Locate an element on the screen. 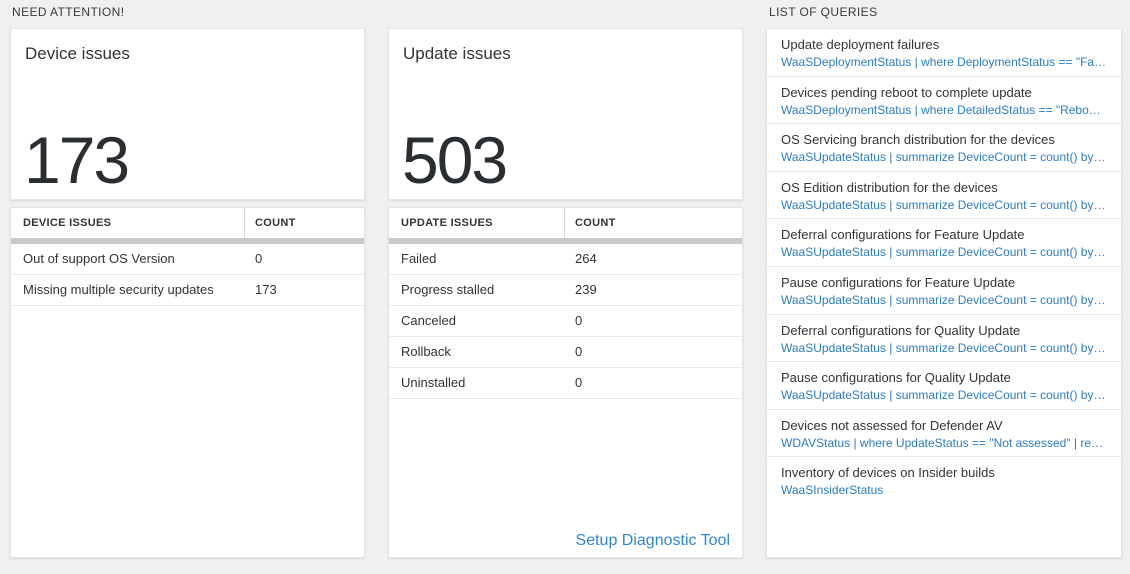  query-title: OS Edition distribution for the devices is located at coordinates (889, 187).